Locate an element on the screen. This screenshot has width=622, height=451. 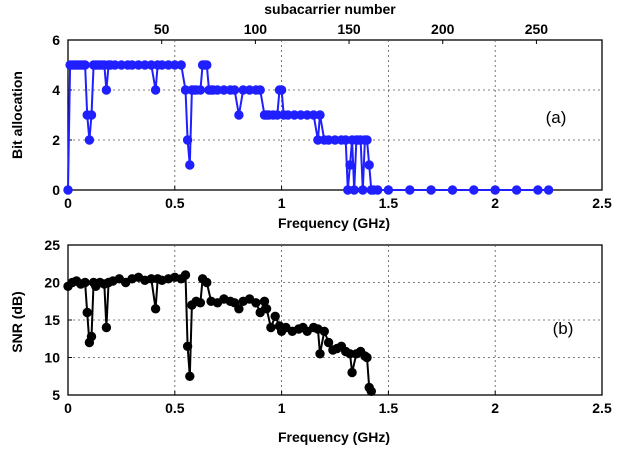
b-x-tick-label: 2 is located at coordinates (495, 408).